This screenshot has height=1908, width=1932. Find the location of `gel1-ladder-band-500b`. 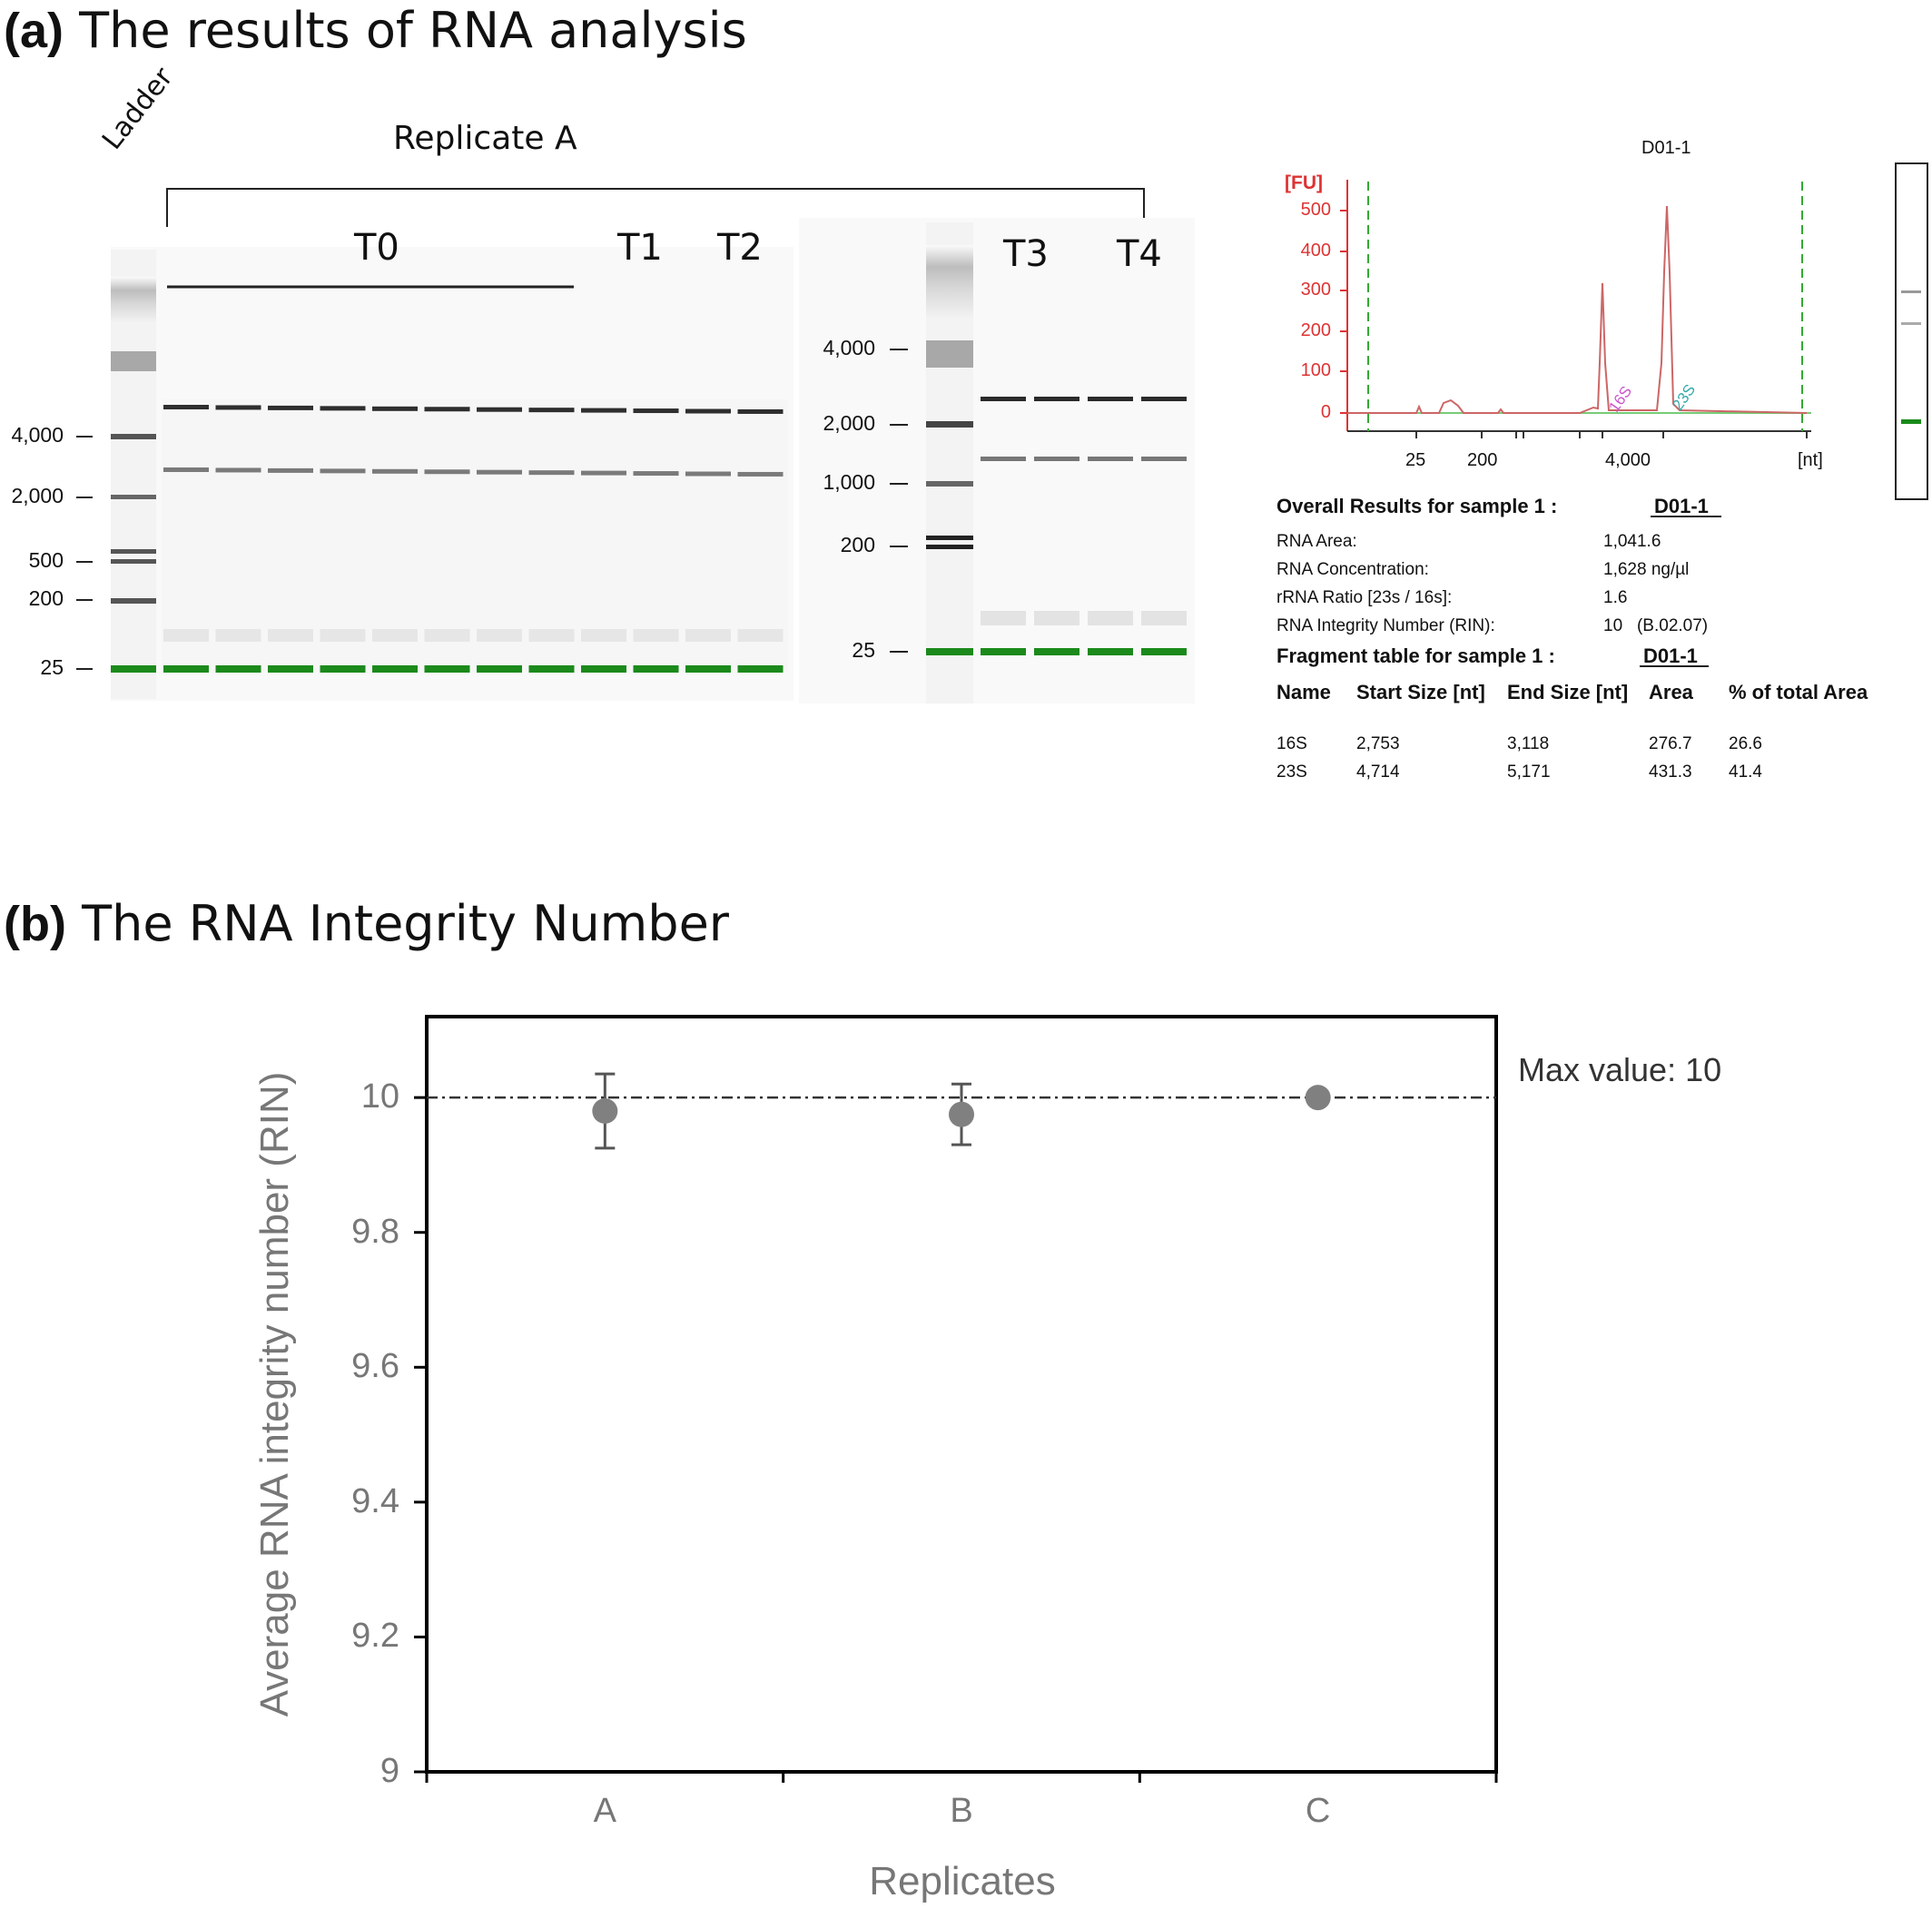

gel1-ladder-band-500b is located at coordinates (133, 561).